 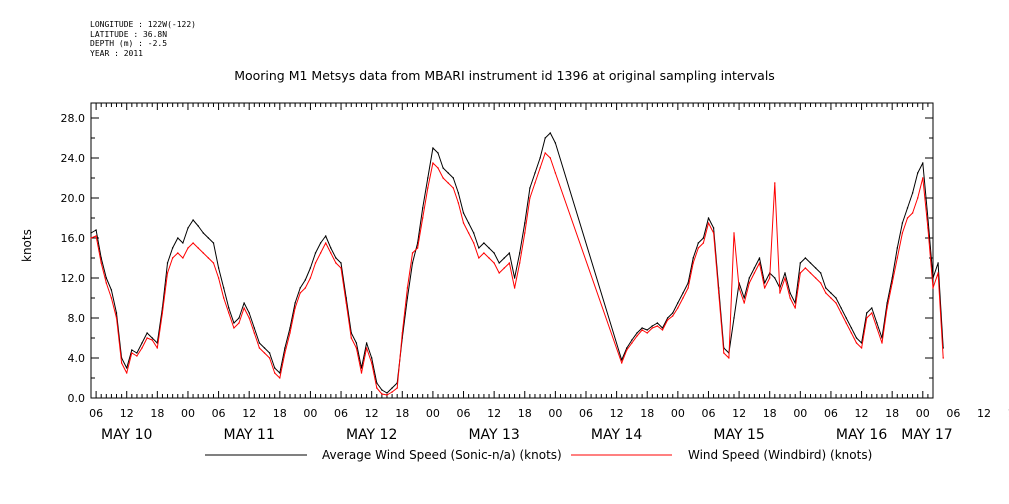 I want to click on x-tick-label: 00, so click(x=678, y=413).